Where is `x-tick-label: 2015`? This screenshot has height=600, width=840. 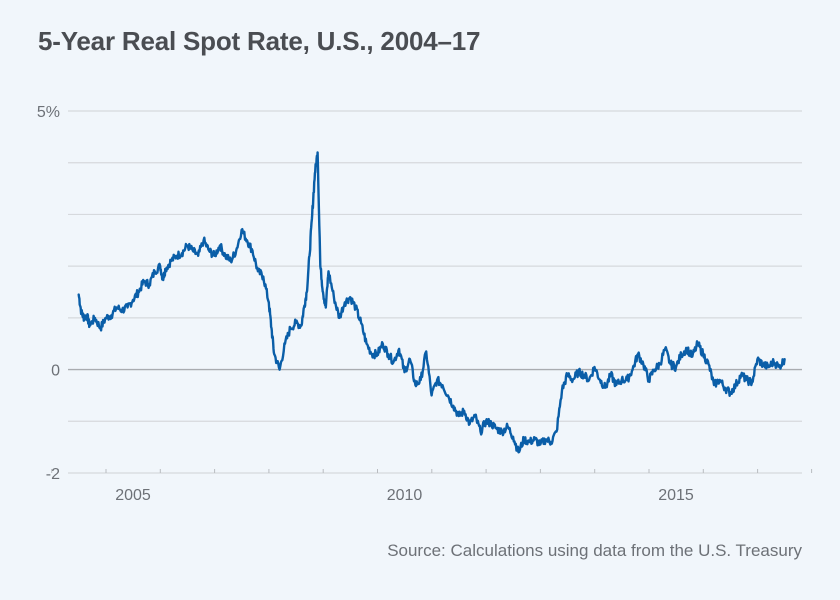
x-tick-label: 2015 is located at coordinates (676, 495).